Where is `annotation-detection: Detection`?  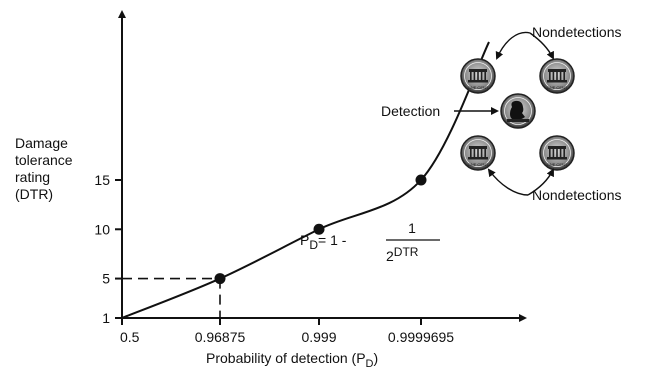 annotation-detection: Detection is located at coordinates (410, 111).